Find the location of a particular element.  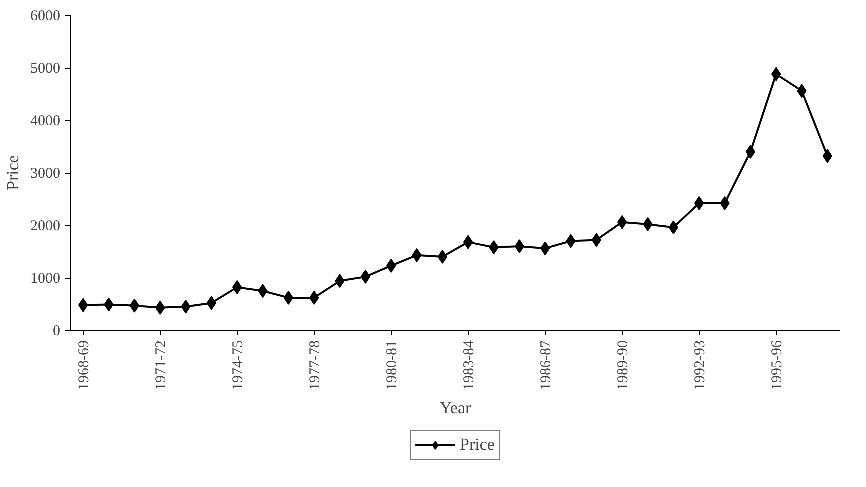

x-tick-label: 1977-78 is located at coordinates (315, 365).